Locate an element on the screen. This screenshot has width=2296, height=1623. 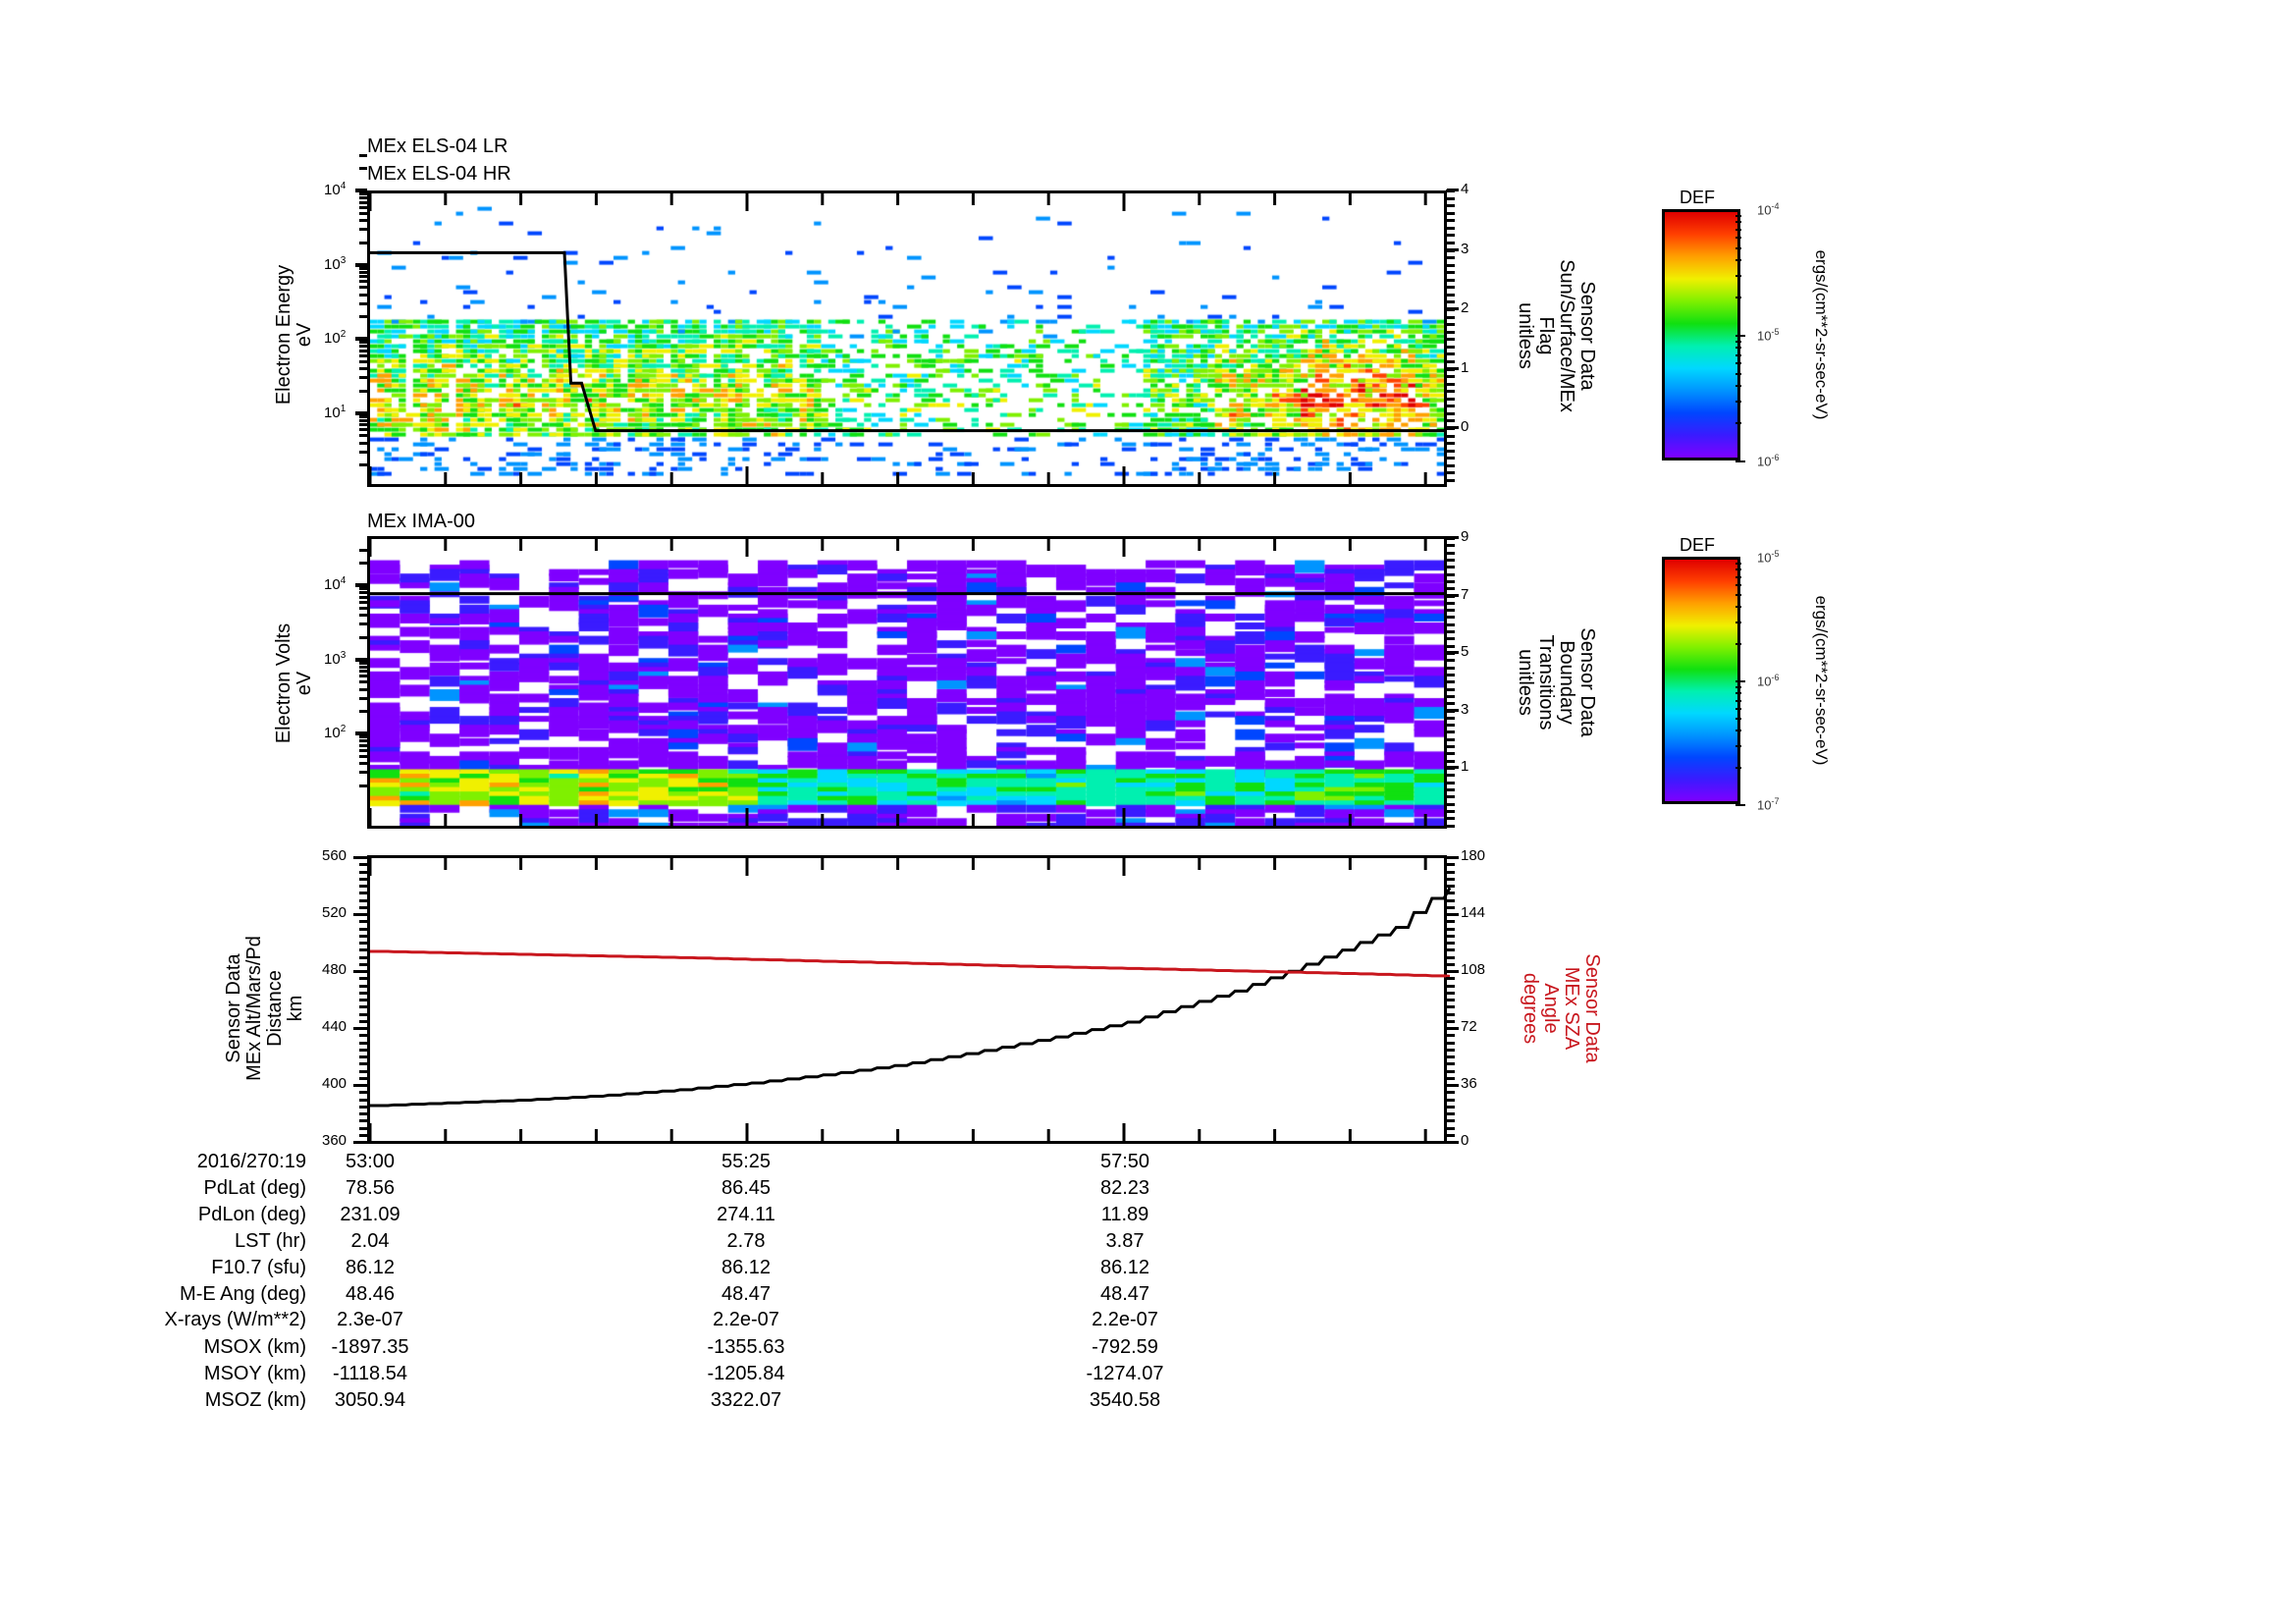
panel2-ylabel-line2: eV is located at coordinates (304, 683).